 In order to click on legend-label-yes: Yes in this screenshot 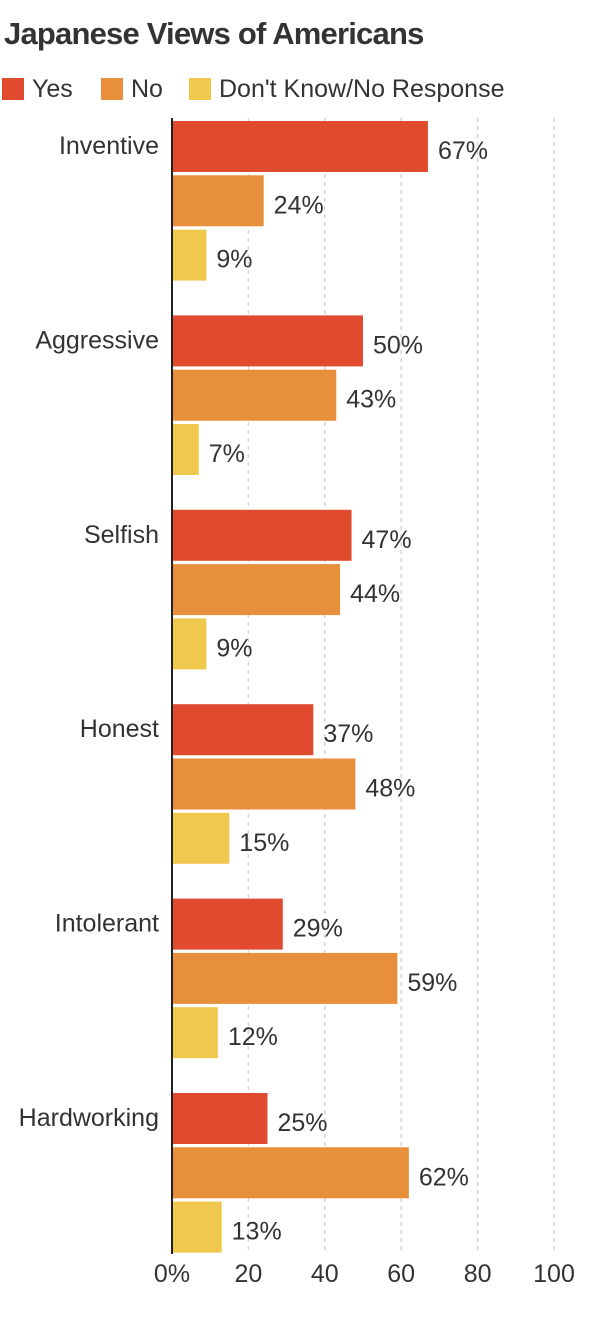, I will do `click(52, 88)`.